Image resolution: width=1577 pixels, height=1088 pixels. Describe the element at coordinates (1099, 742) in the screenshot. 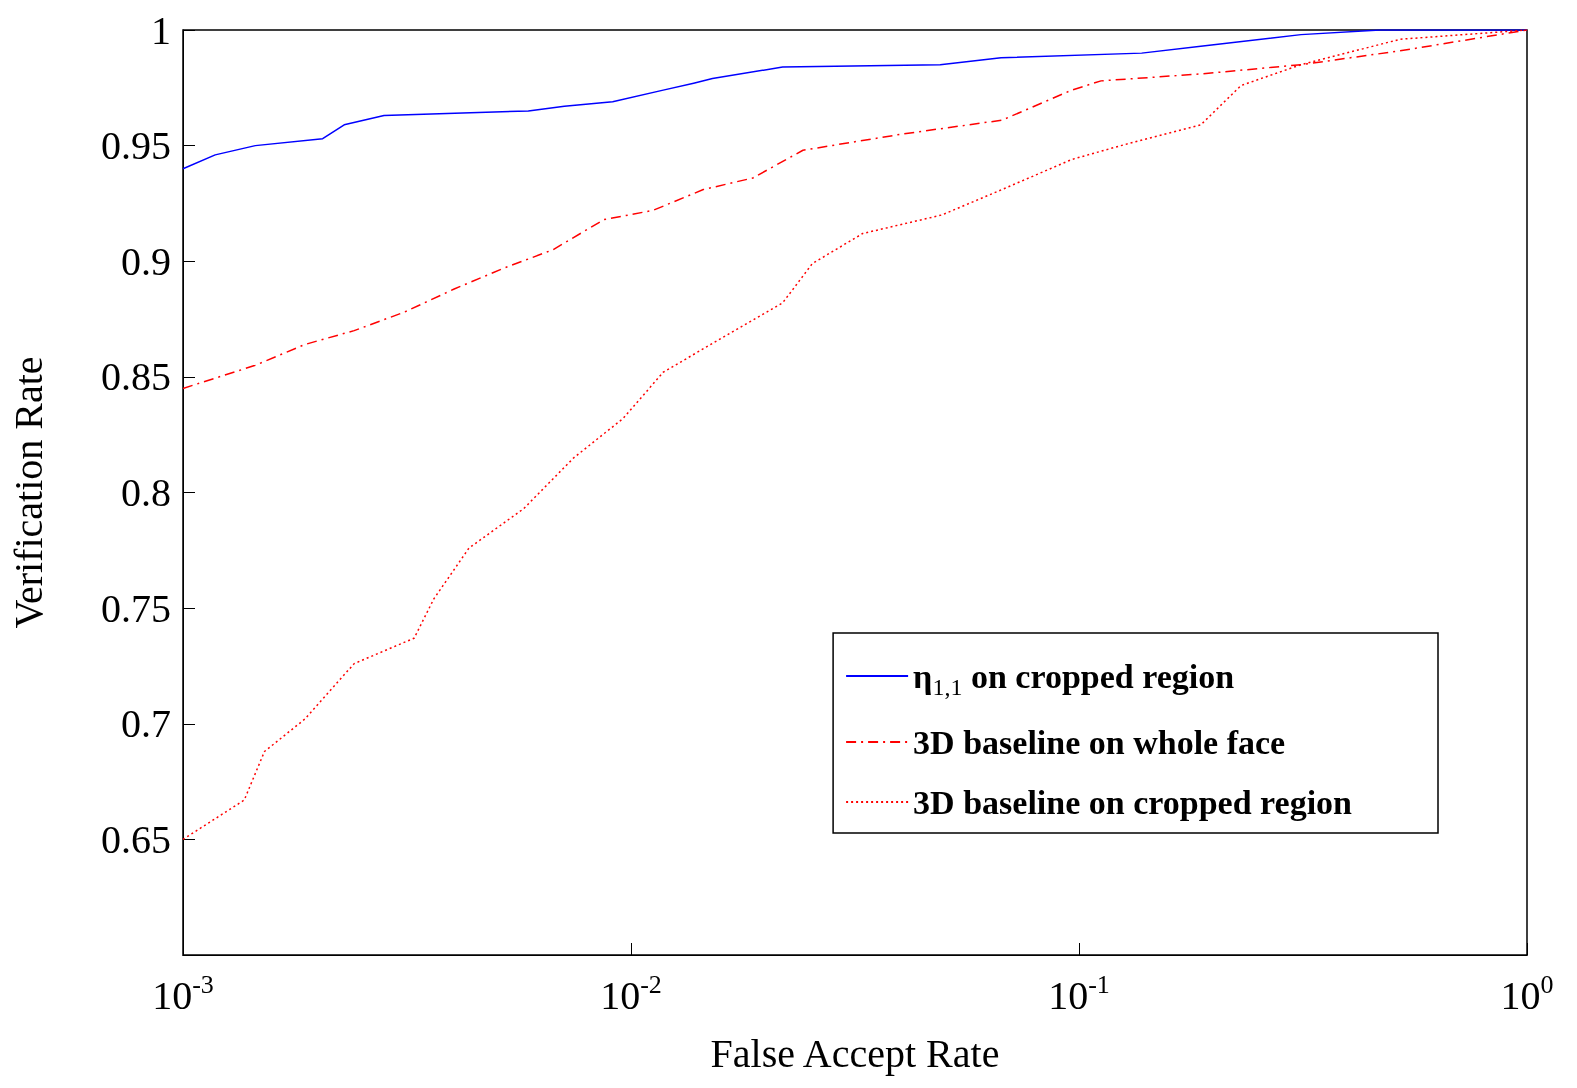

I see `legend-label: 3D baseline on whole face` at that location.